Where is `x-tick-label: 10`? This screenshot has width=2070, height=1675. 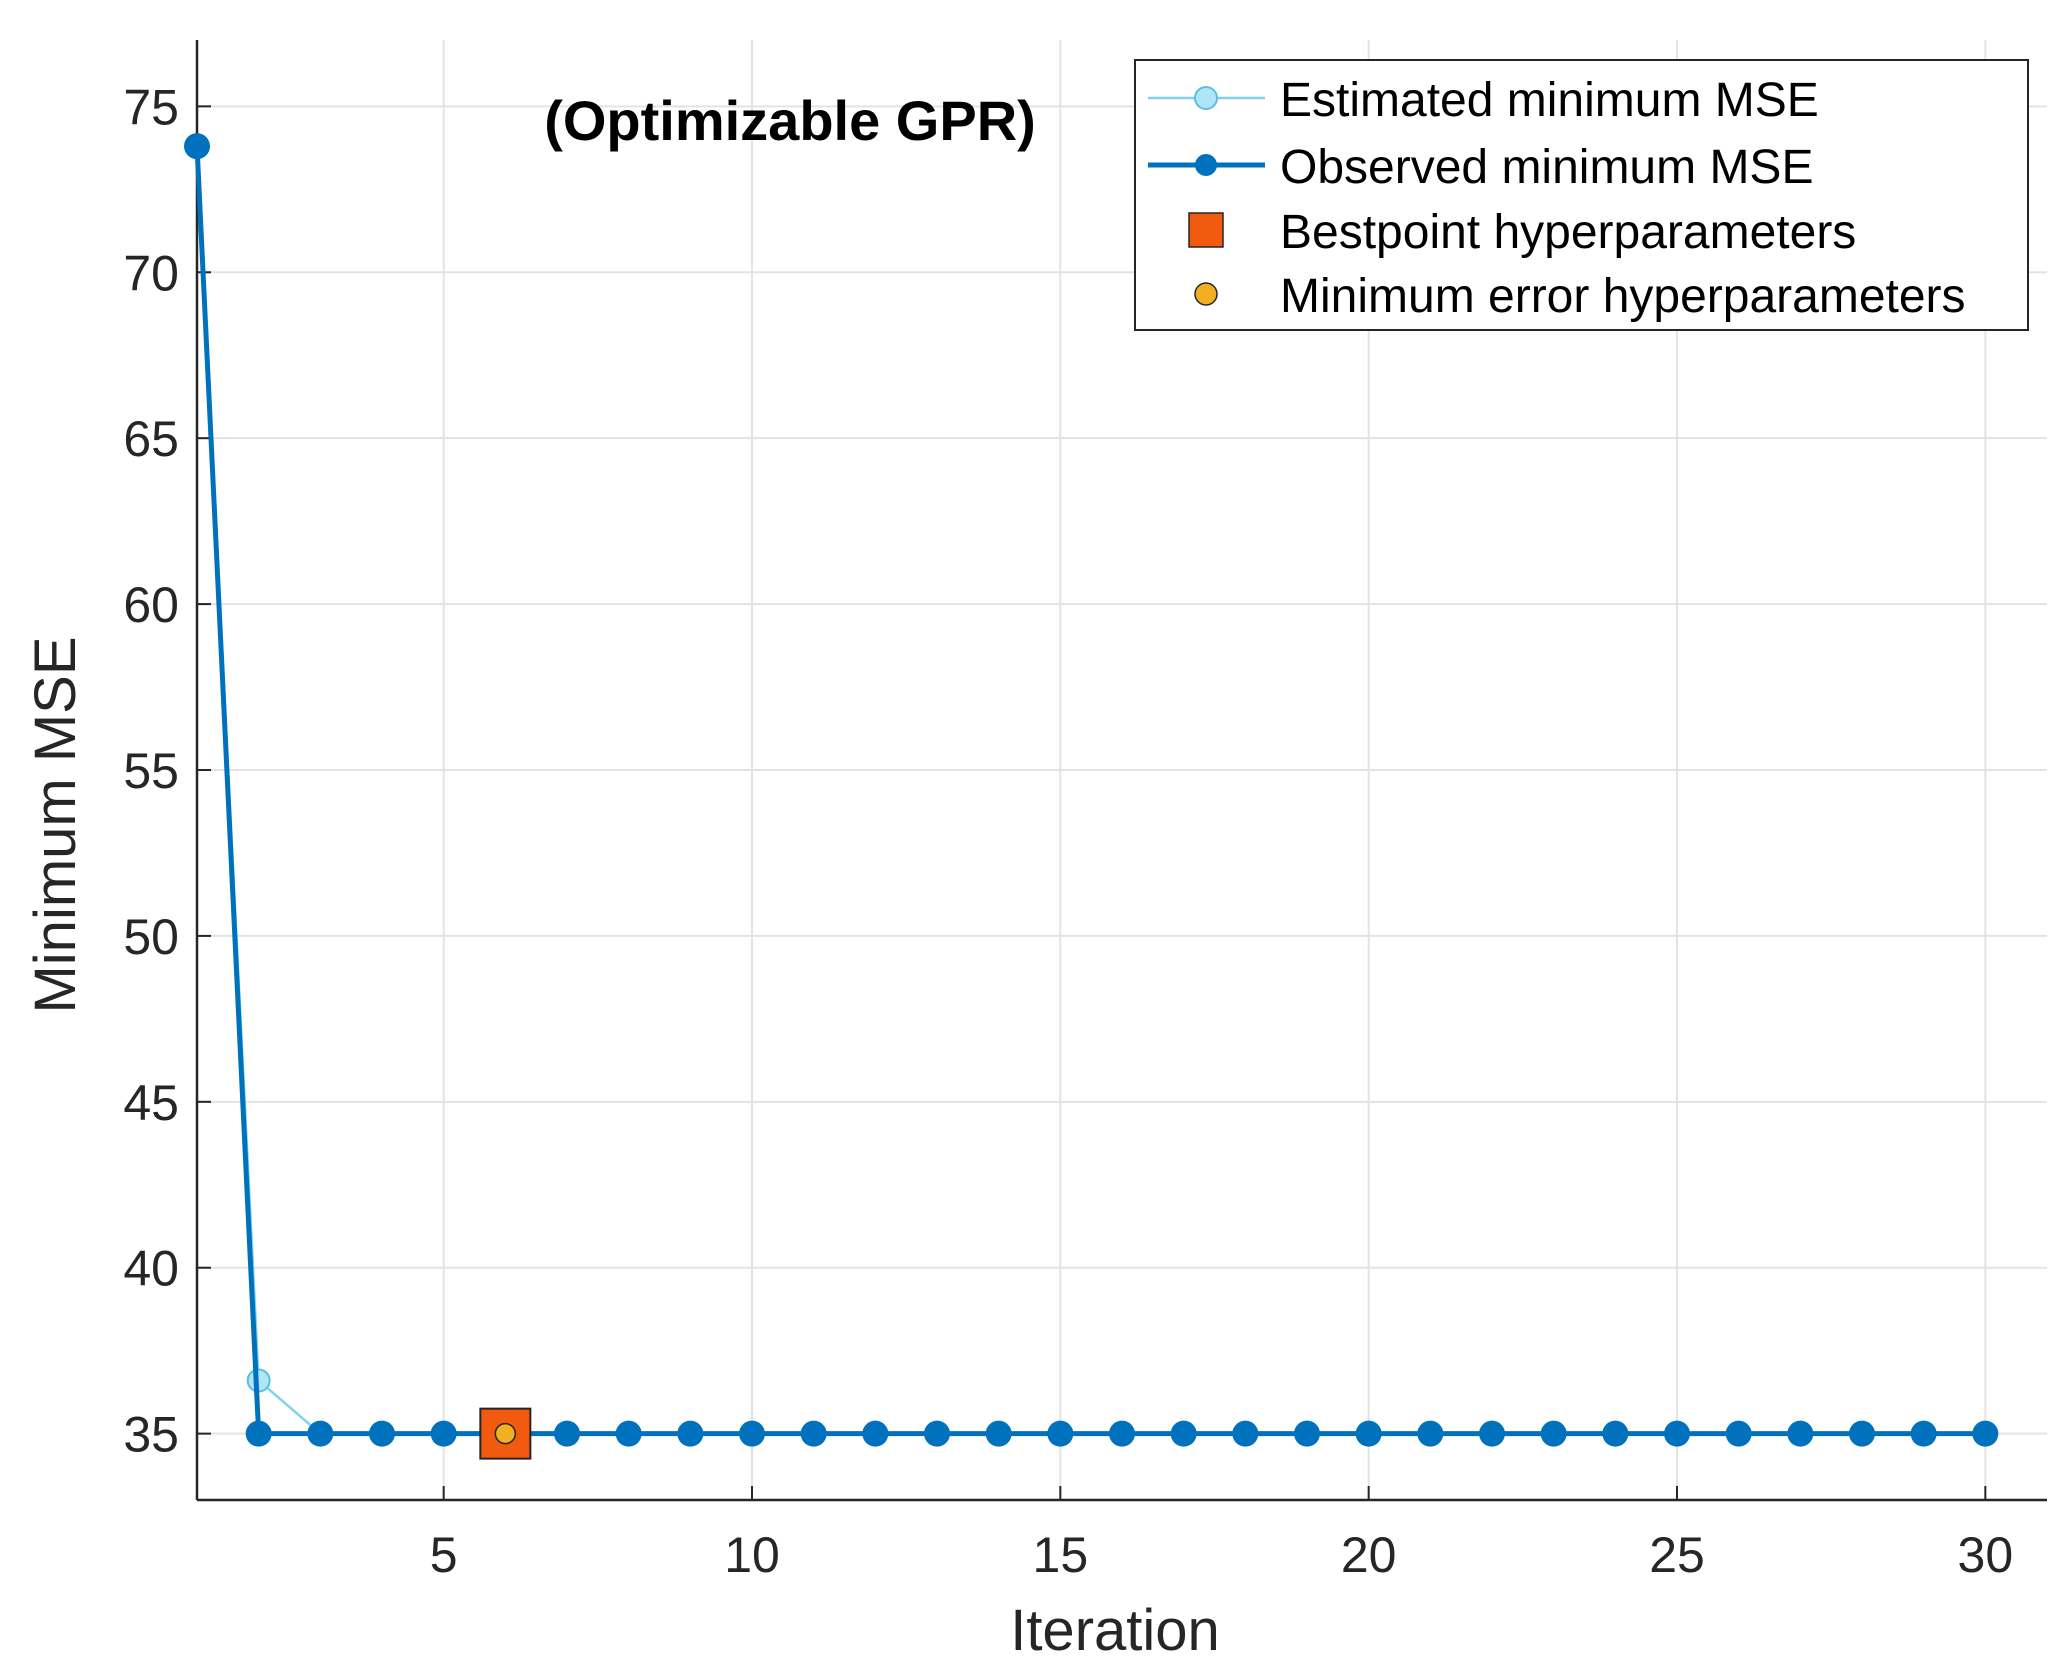 x-tick-label: 10 is located at coordinates (752, 1555).